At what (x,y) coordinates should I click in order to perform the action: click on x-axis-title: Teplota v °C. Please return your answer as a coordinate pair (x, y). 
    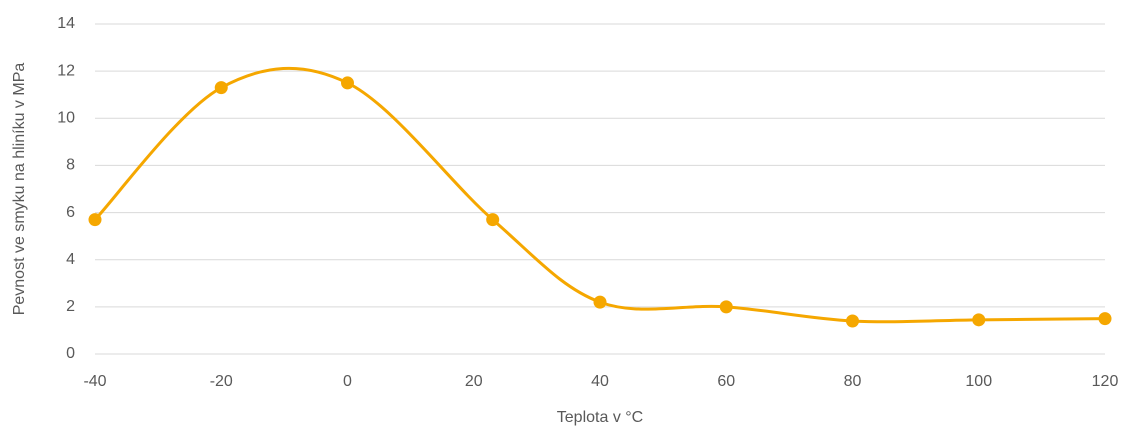
    Looking at the image, I should click on (600, 417).